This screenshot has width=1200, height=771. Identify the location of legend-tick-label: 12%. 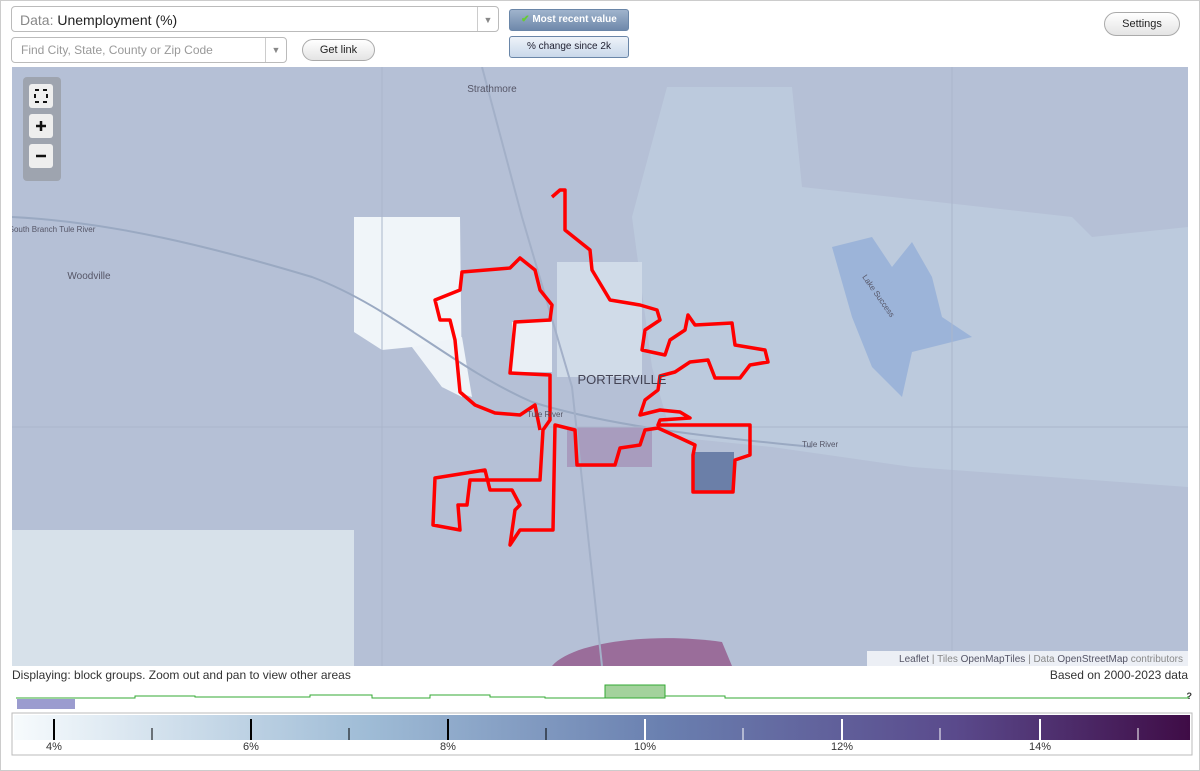
(842, 747).